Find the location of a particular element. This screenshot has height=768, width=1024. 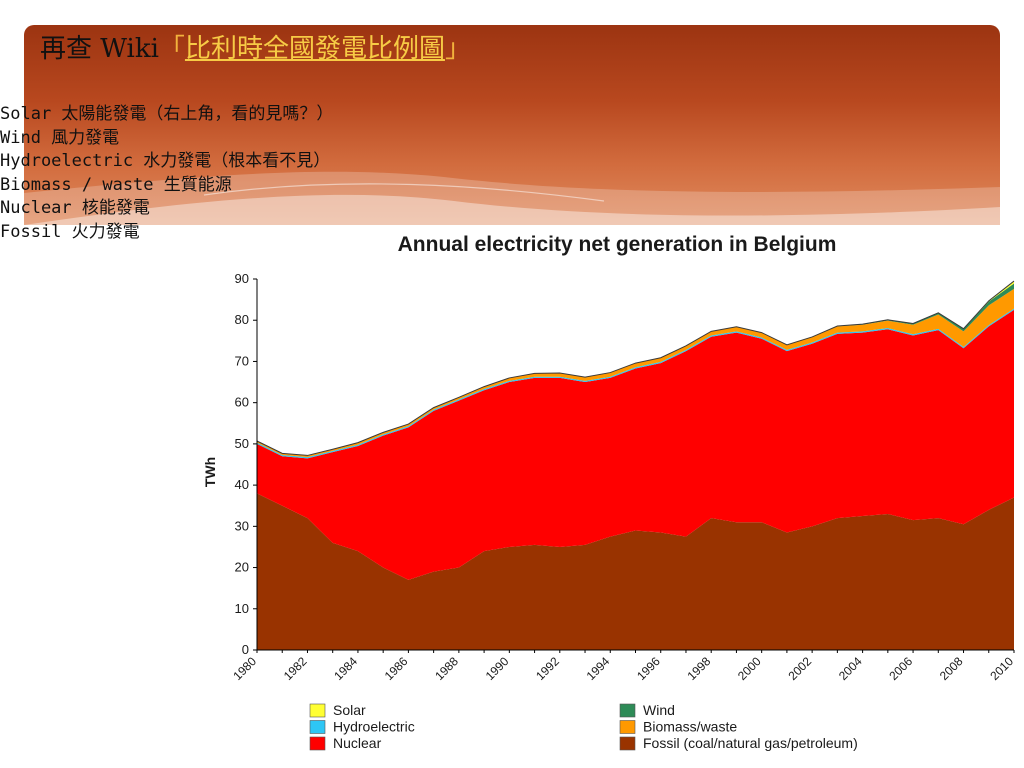

x-tick-label: 1992 is located at coordinates (547, 668).